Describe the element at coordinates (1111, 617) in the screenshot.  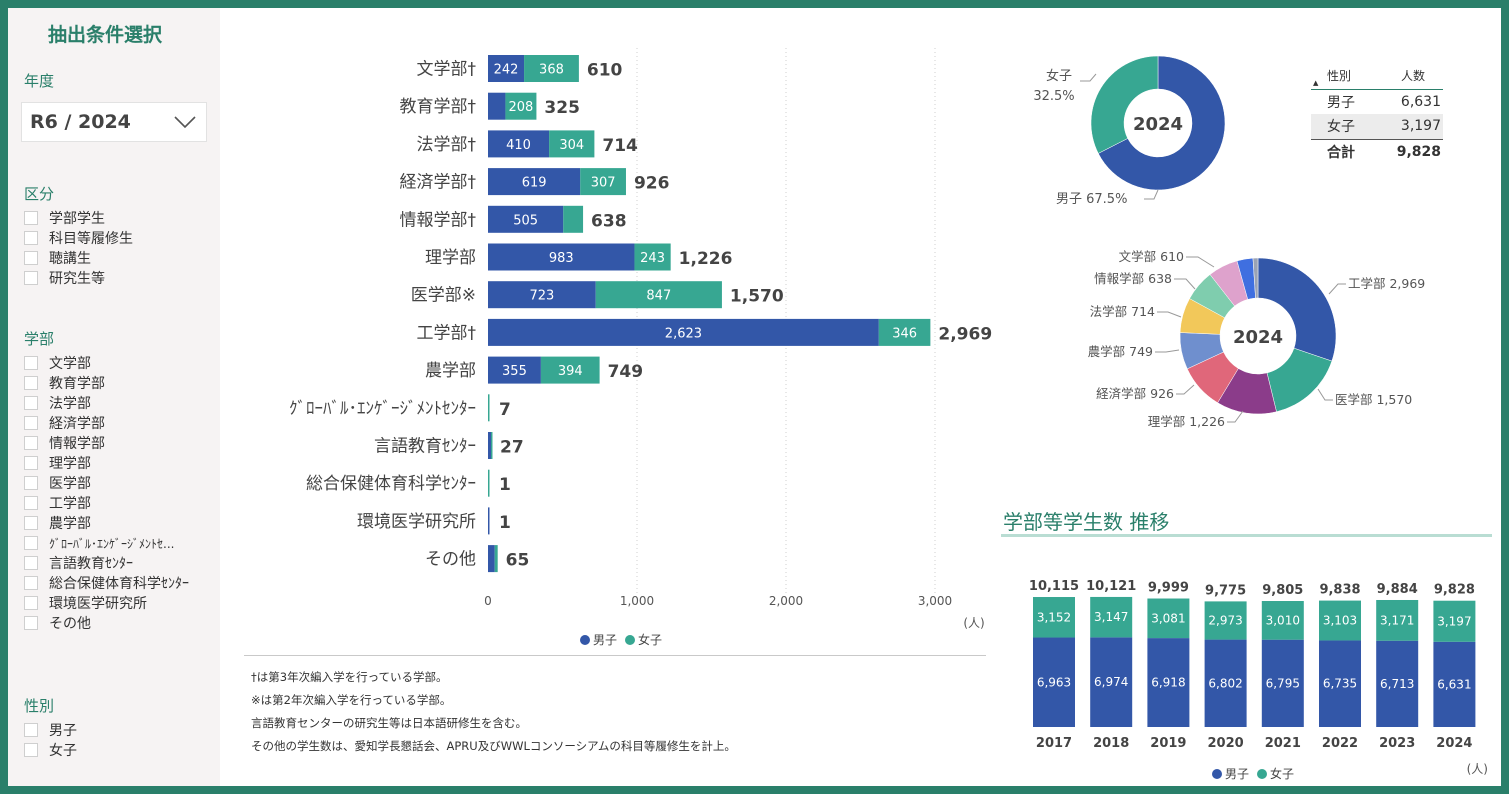
I see `column-segment-female` at that location.